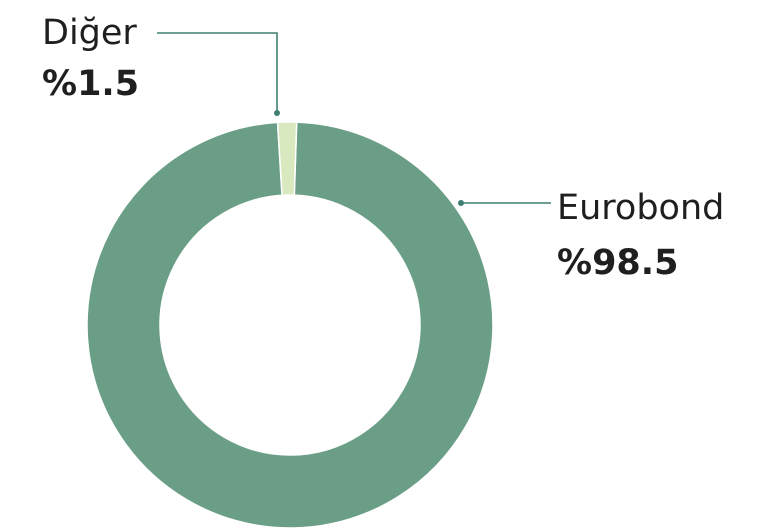 The width and height of the screenshot is (784, 529). What do you see at coordinates (591, 235) in the screenshot?
I see `callout-eurobond: Eurobond %98.5` at bounding box center [591, 235].